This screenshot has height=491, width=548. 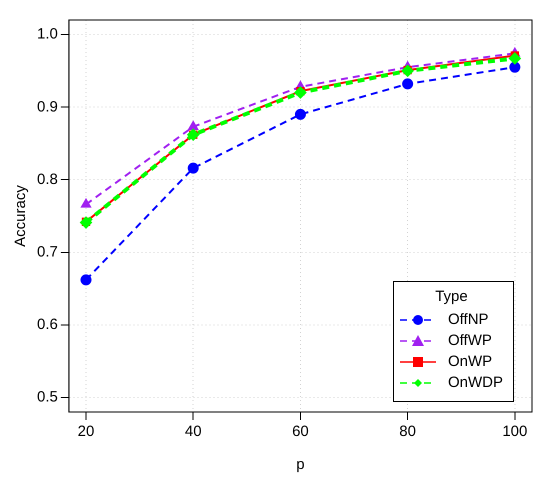 What do you see at coordinates (300, 465) in the screenshot?
I see `x-axis-title: p` at bounding box center [300, 465].